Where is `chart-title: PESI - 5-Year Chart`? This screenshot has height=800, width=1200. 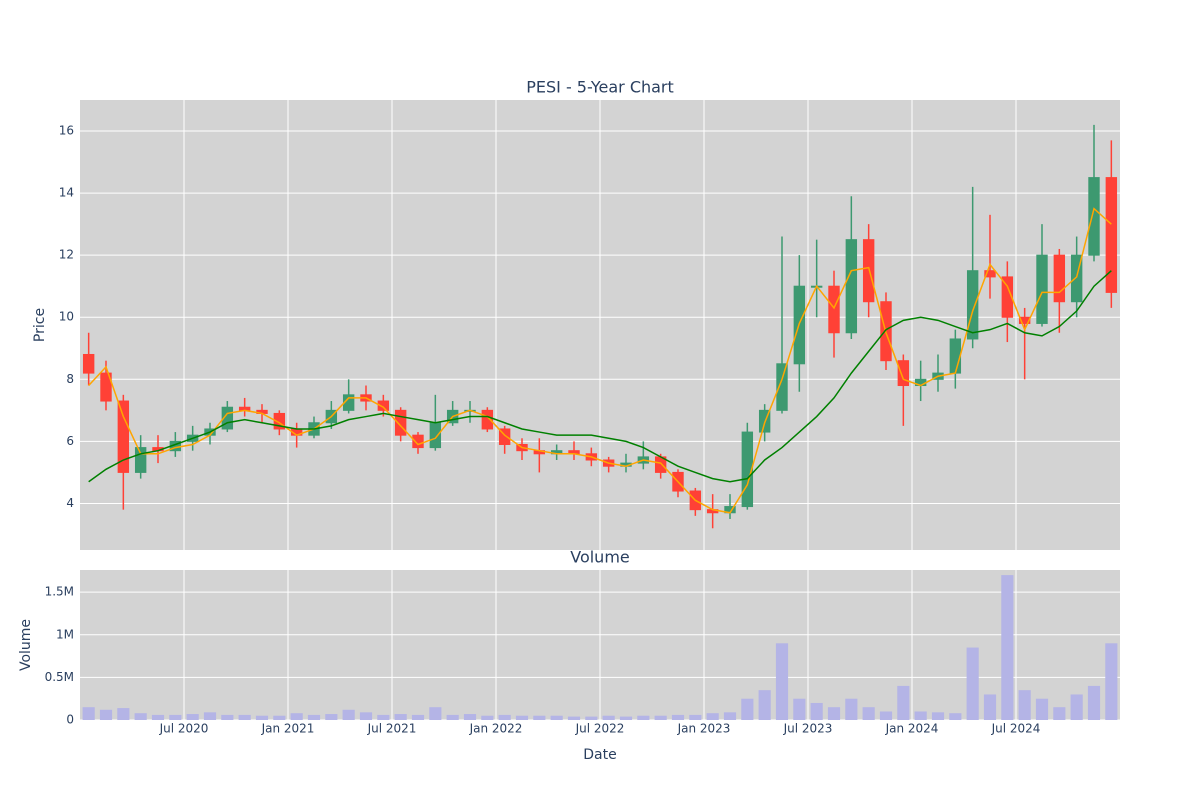
chart-title: PESI - 5-Year Chart is located at coordinates (600, 87).